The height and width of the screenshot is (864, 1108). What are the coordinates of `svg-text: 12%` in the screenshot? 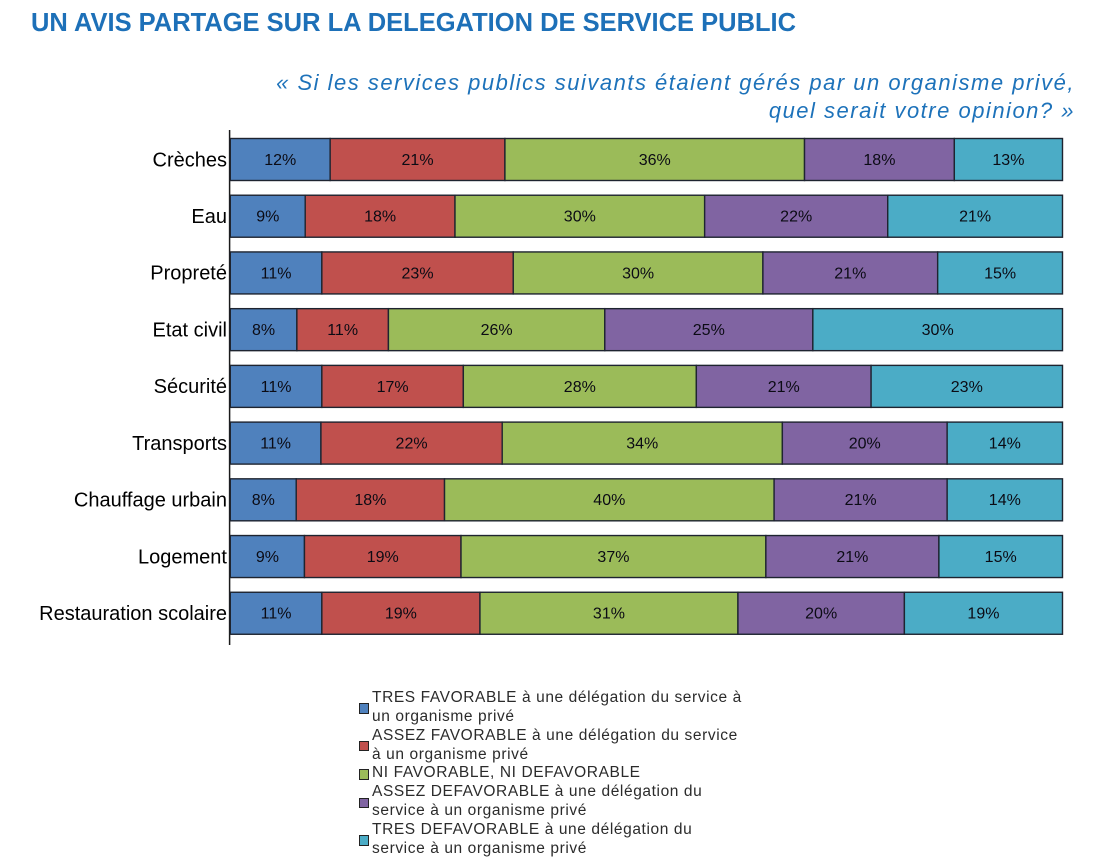 It's located at (280, 160).